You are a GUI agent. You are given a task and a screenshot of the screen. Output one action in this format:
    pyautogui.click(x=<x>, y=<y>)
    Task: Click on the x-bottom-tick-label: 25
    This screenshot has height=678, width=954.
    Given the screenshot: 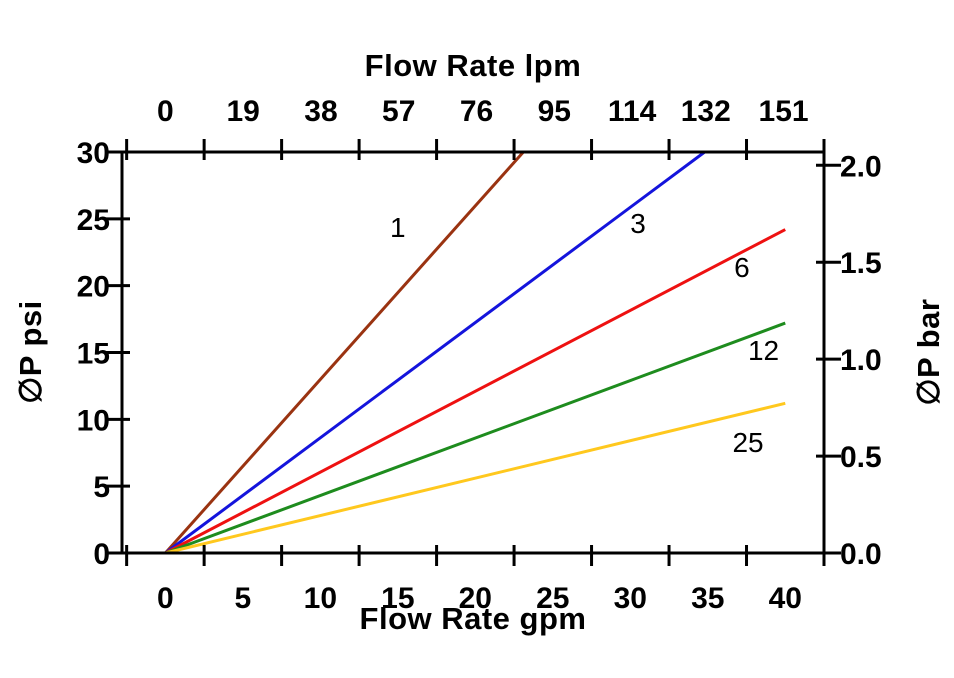 What is the action you would take?
    pyautogui.click(x=552, y=598)
    